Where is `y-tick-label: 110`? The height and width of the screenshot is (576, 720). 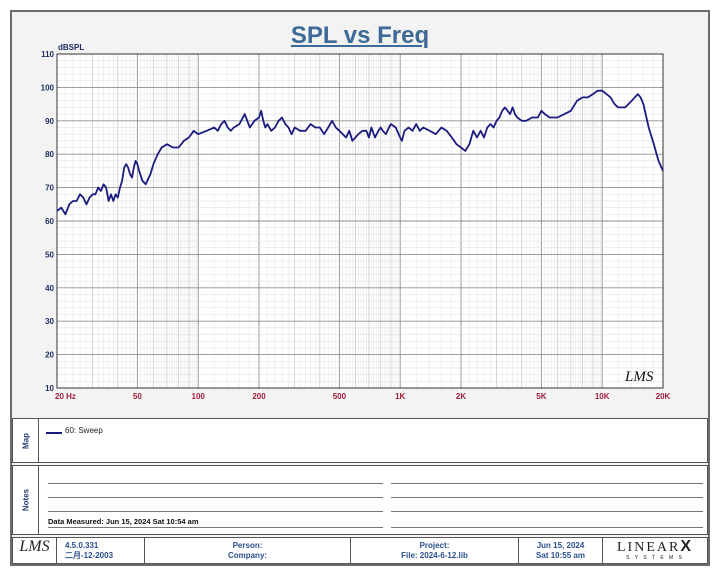
y-tick-label: 110 is located at coordinates (47, 54).